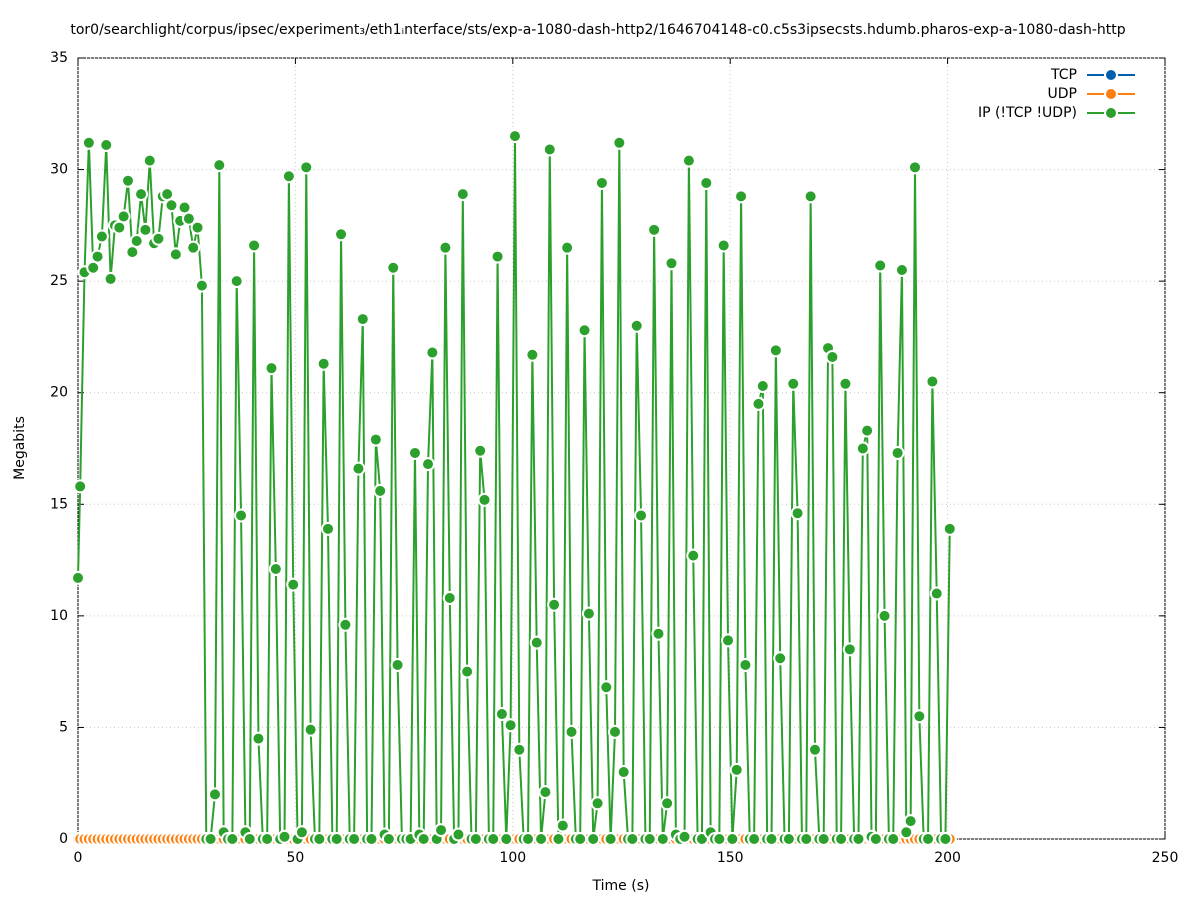 Image resolution: width=1197 pixels, height=900 pixels. Describe the element at coordinates (947, 858) in the screenshot. I see `x-tick-label: 200` at that location.